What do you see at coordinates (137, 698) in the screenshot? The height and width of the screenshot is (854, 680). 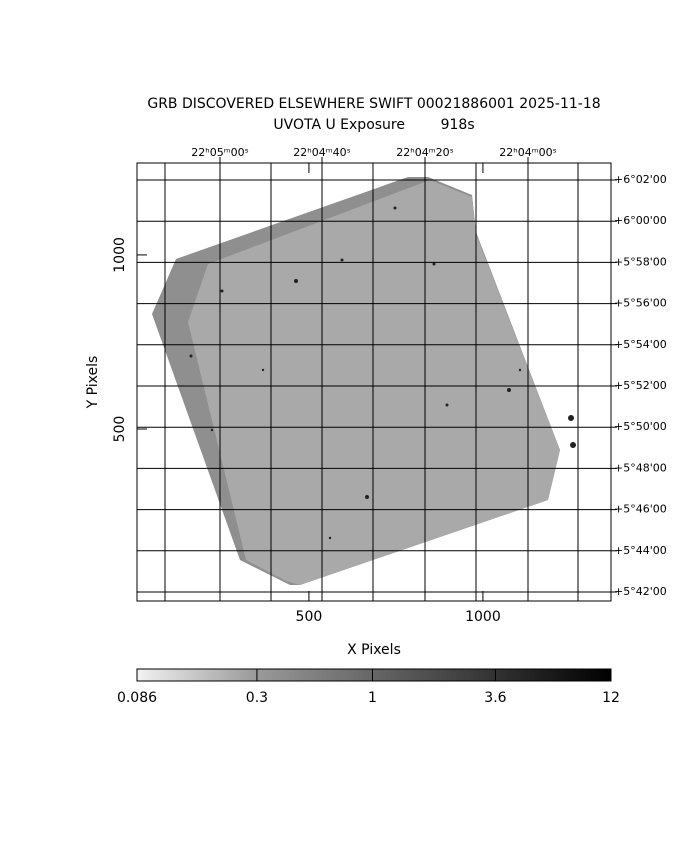 I see `colorbar-tick-label: 0.086` at bounding box center [137, 698].